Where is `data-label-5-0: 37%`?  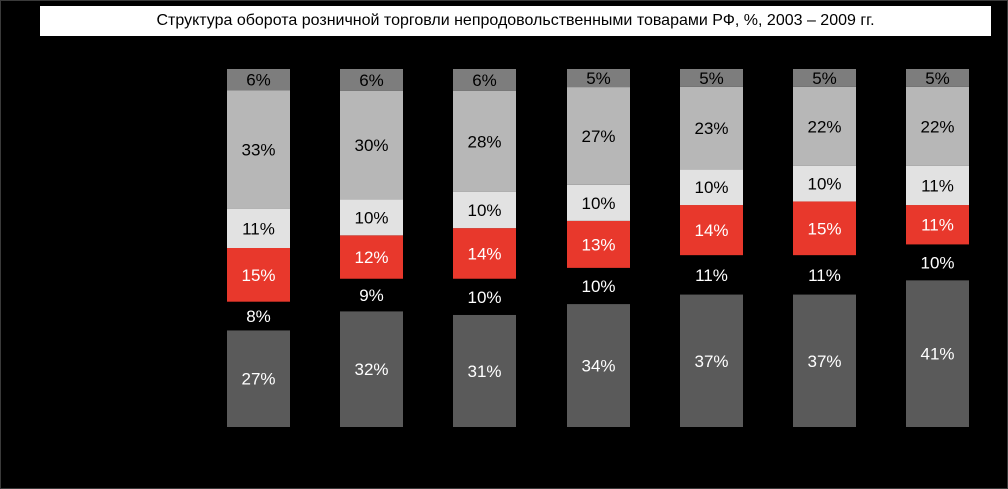 data-label-5-0: 37% is located at coordinates (824, 361).